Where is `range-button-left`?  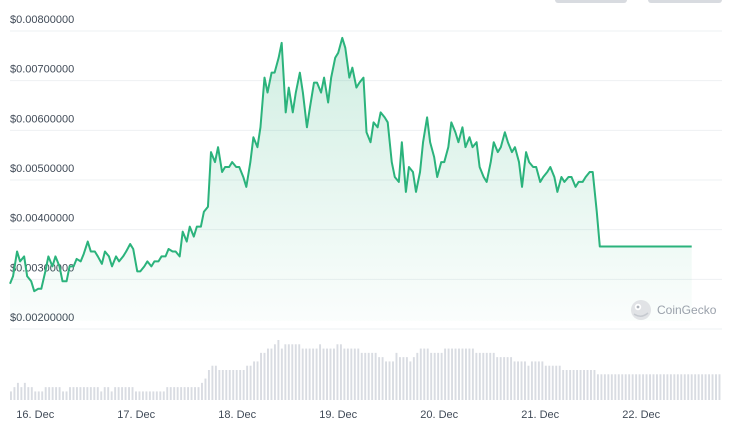
range-button-left is located at coordinates (591, 1).